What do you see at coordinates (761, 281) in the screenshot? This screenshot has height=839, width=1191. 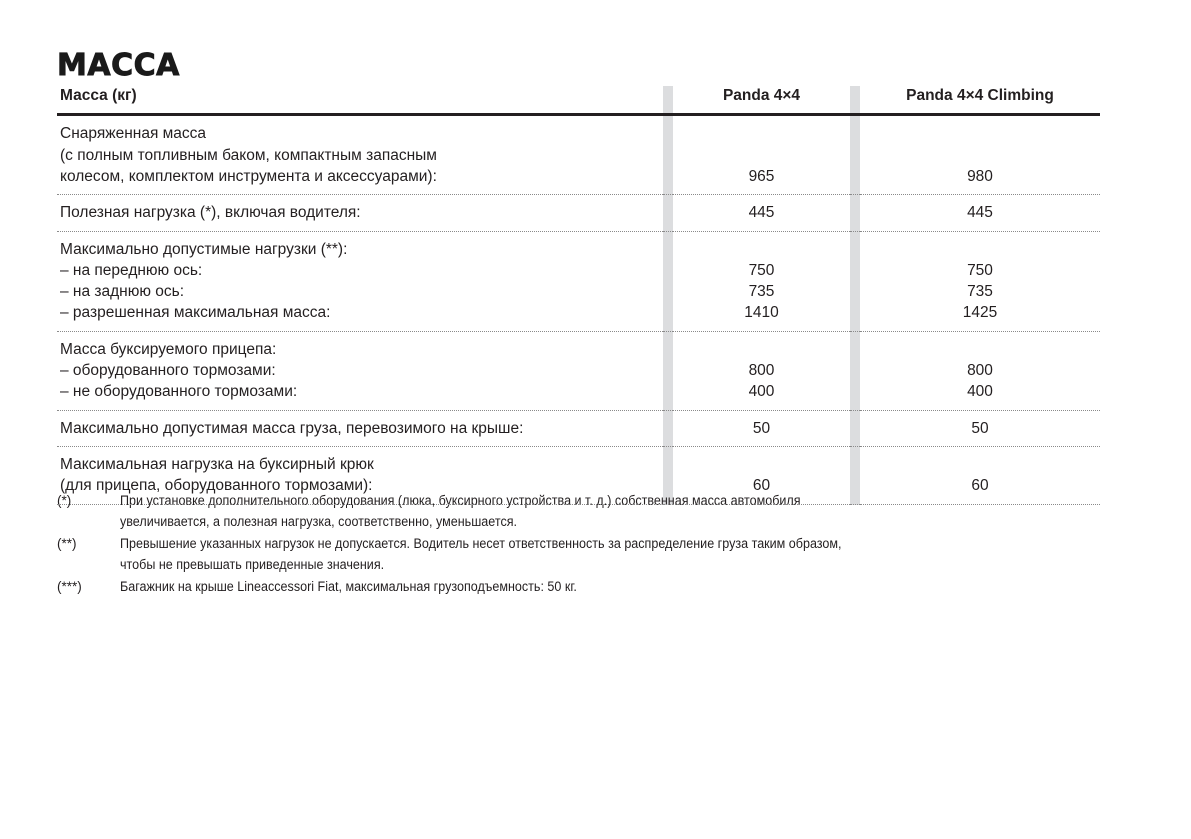 I see `row-value-cell-panda-4x4: 750 735 1410` at bounding box center [761, 281].